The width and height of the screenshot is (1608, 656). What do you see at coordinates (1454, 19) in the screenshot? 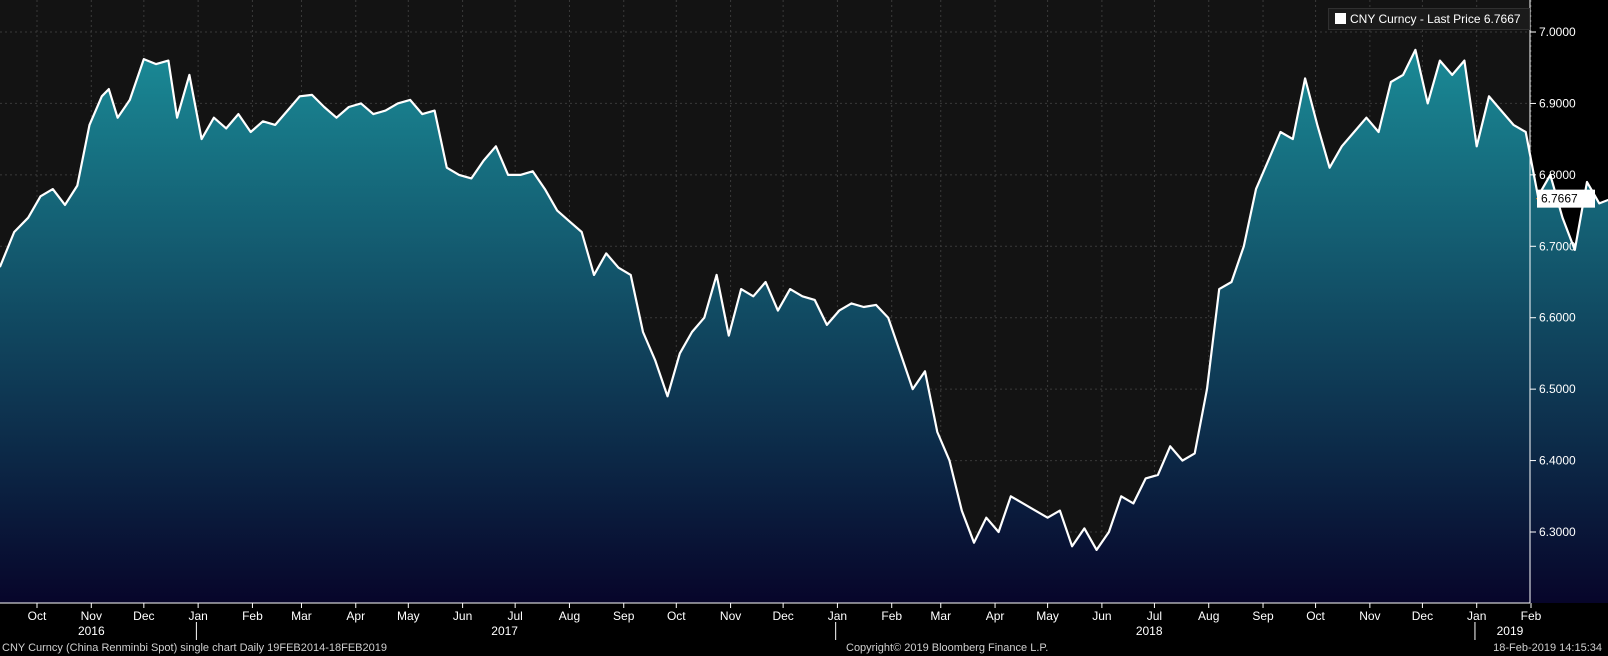
I see `legend-field: Last Price` at bounding box center [1454, 19].